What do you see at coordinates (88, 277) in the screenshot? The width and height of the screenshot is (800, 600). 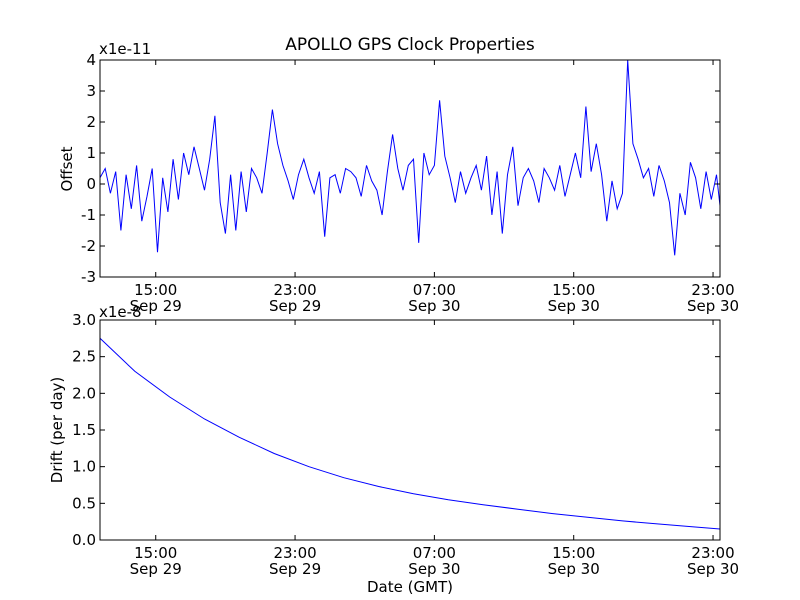 I see `offset-y-tick-label: -3` at bounding box center [88, 277].